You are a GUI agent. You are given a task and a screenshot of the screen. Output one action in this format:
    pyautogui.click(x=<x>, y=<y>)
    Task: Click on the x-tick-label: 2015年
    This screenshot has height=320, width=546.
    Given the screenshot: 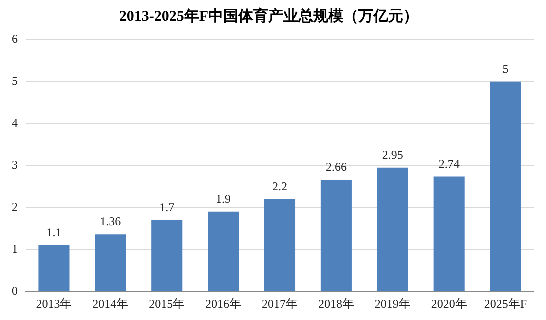 What is the action you would take?
    pyautogui.click(x=167, y=303)
    